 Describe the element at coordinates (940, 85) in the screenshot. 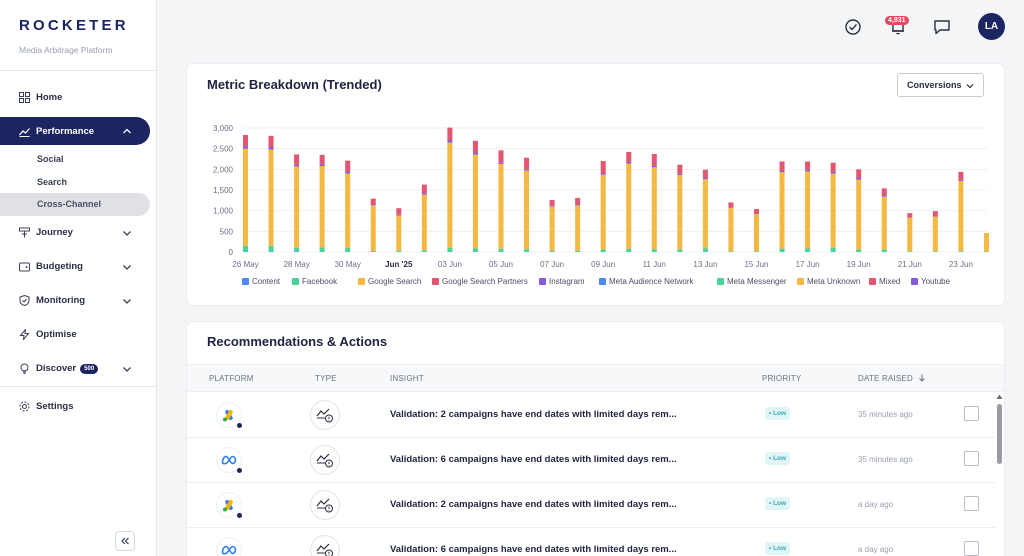

I see `metric-dropdown: Conversions` at that location.